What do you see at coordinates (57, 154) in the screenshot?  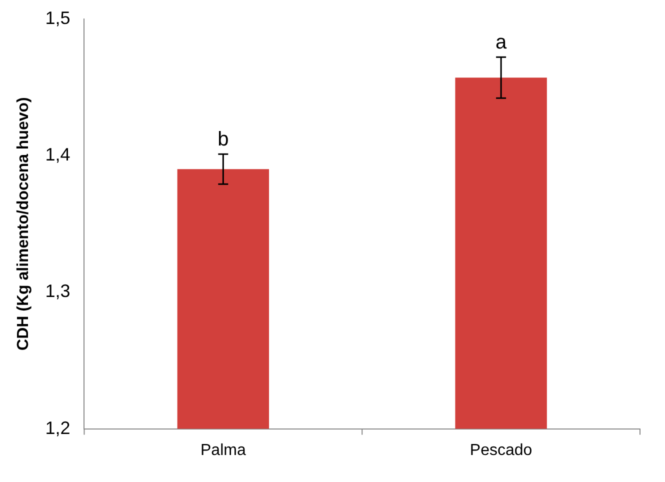 I see `y-tick-label: 1,4` at bounding box center [57, 154].